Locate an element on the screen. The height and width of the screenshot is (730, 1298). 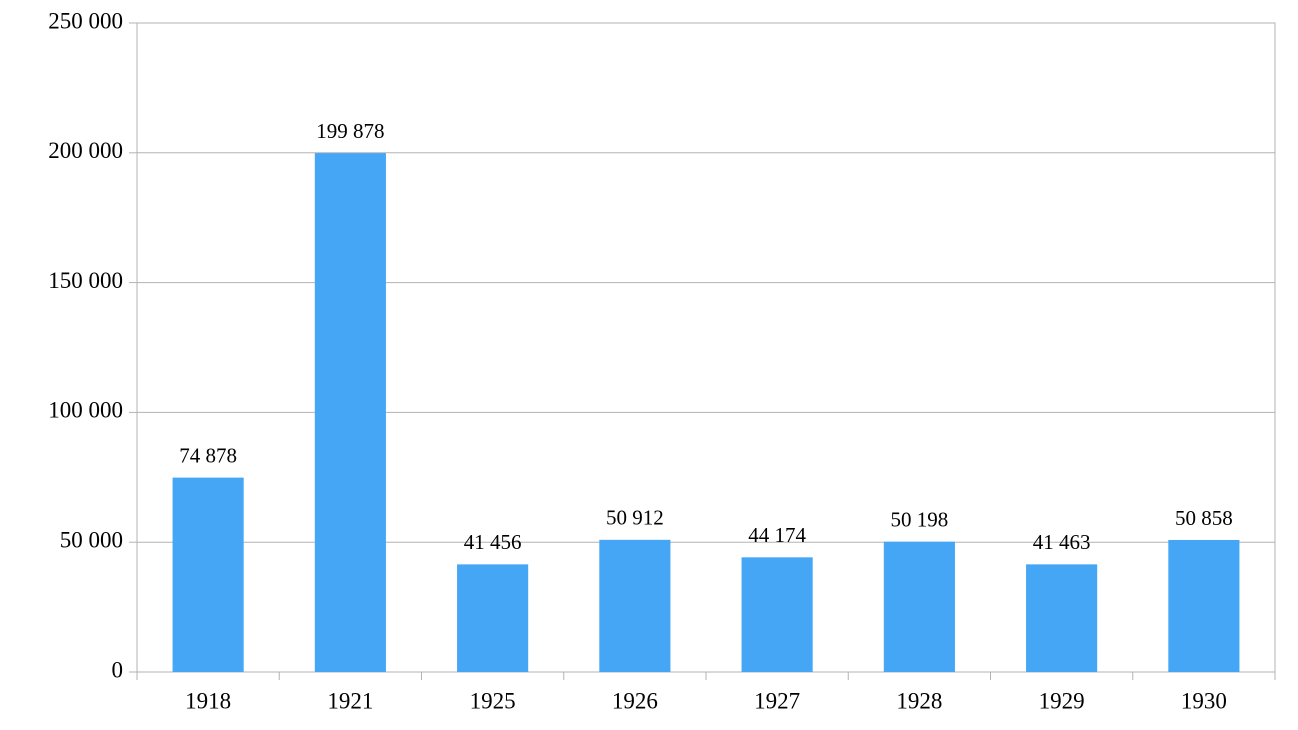
value-label: 41 456 is located at coordinates (493, 542).